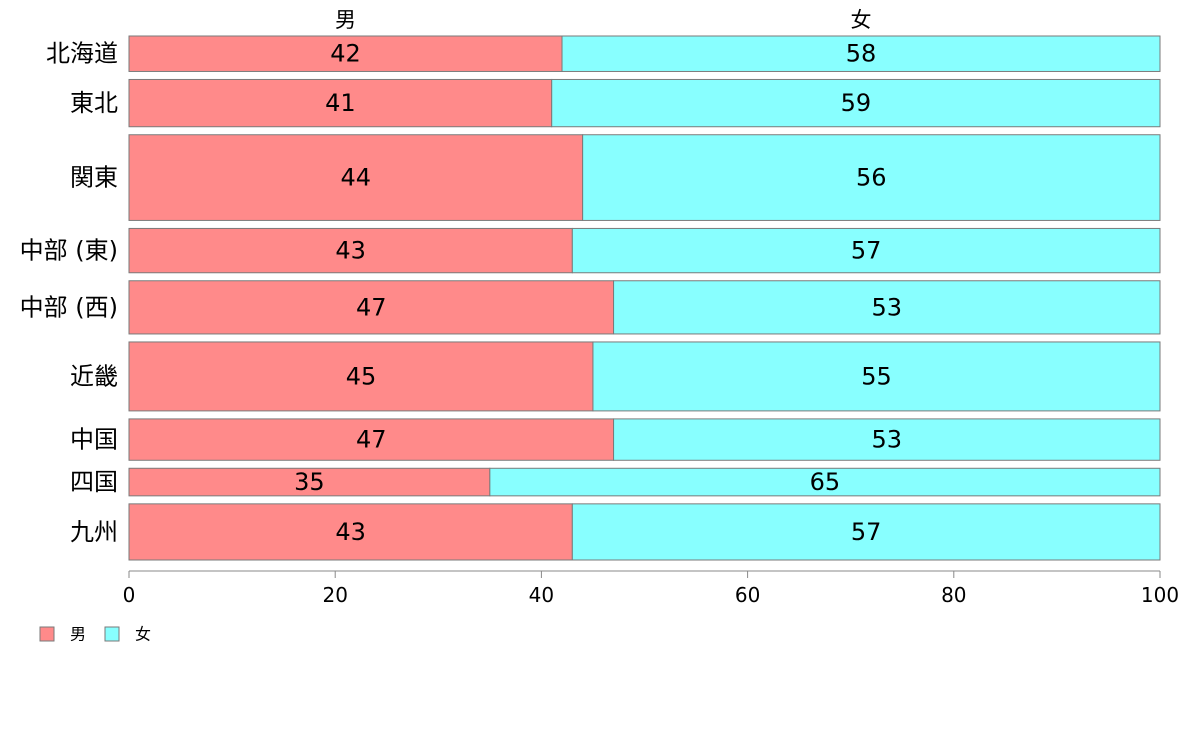 Image resolution: width=1188 pixels, height=740 pixels. I want to click on column-header: 女, so click(861, 20).